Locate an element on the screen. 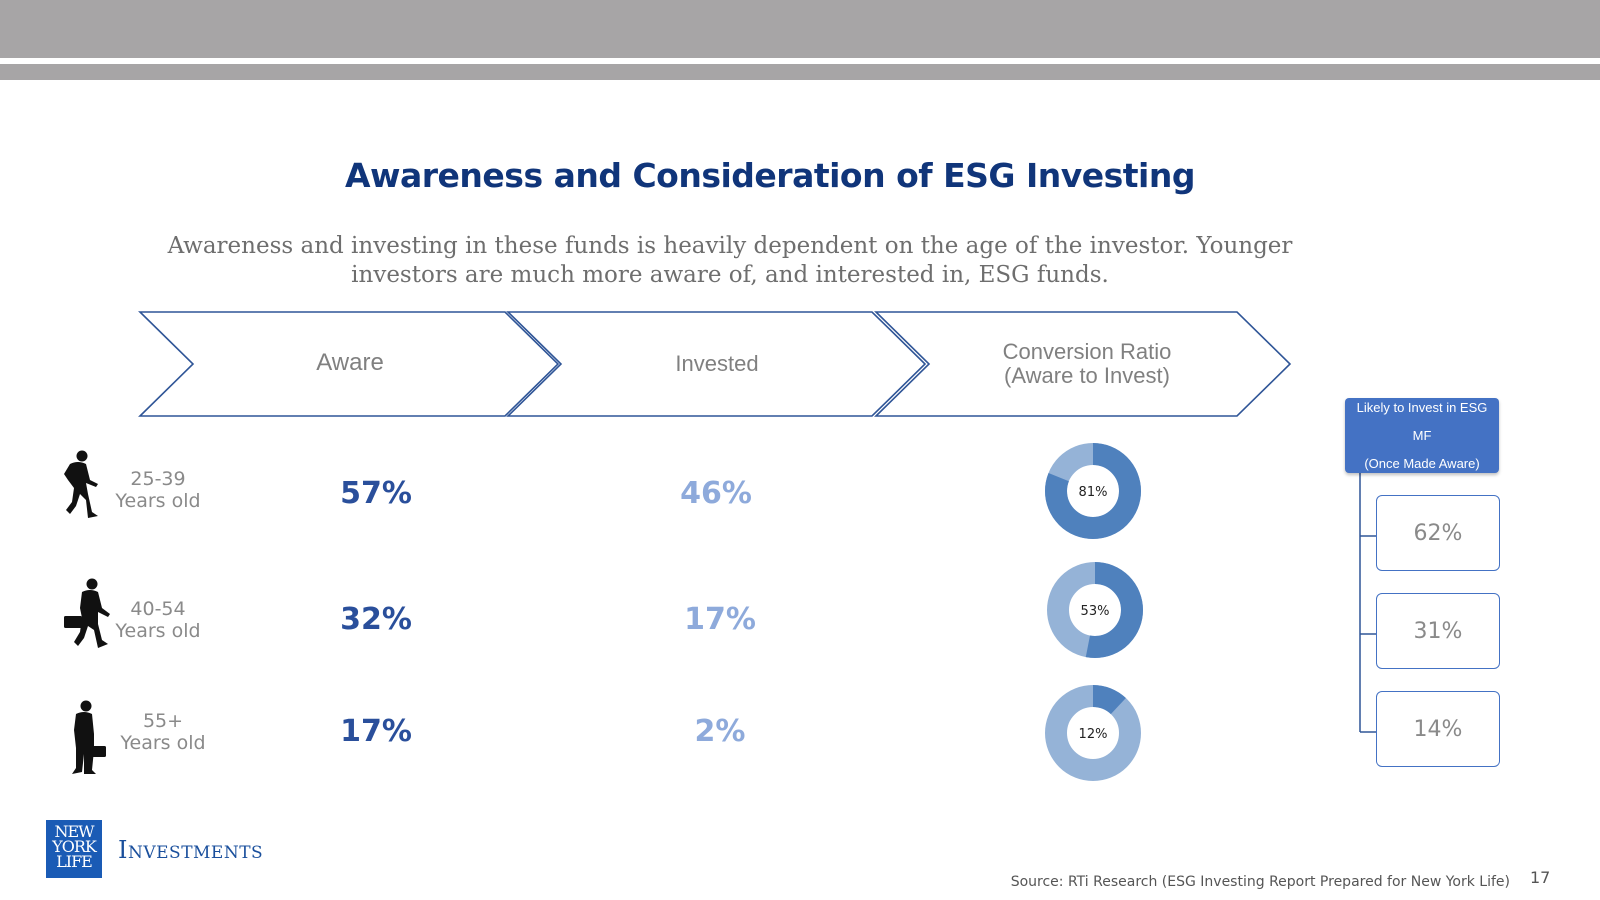 This screenshot has width=1600, height=900. conversion-donut-55-plus: 12% is located at coordinates (1093, 733).